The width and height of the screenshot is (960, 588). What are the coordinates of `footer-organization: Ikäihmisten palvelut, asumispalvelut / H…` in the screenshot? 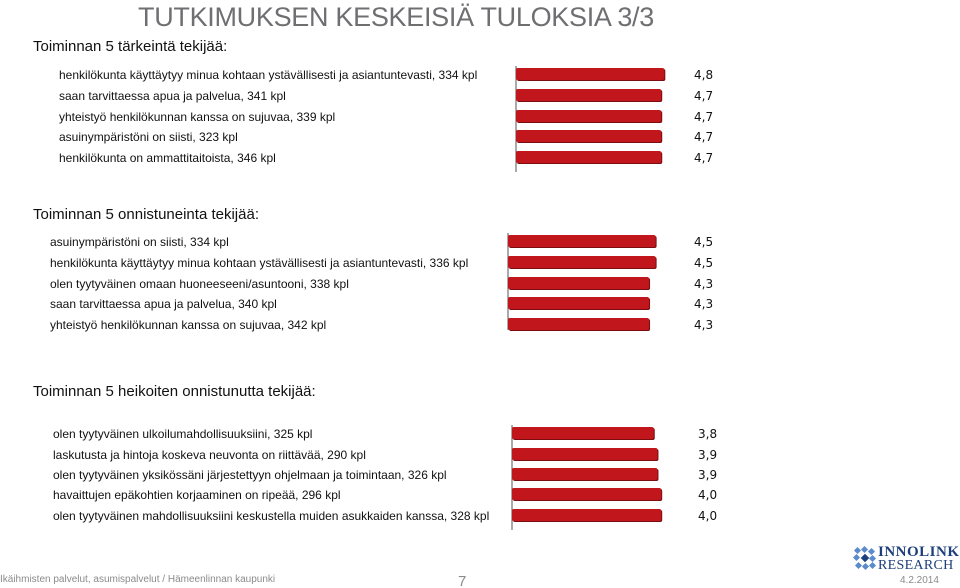 It's located at (138, 579).